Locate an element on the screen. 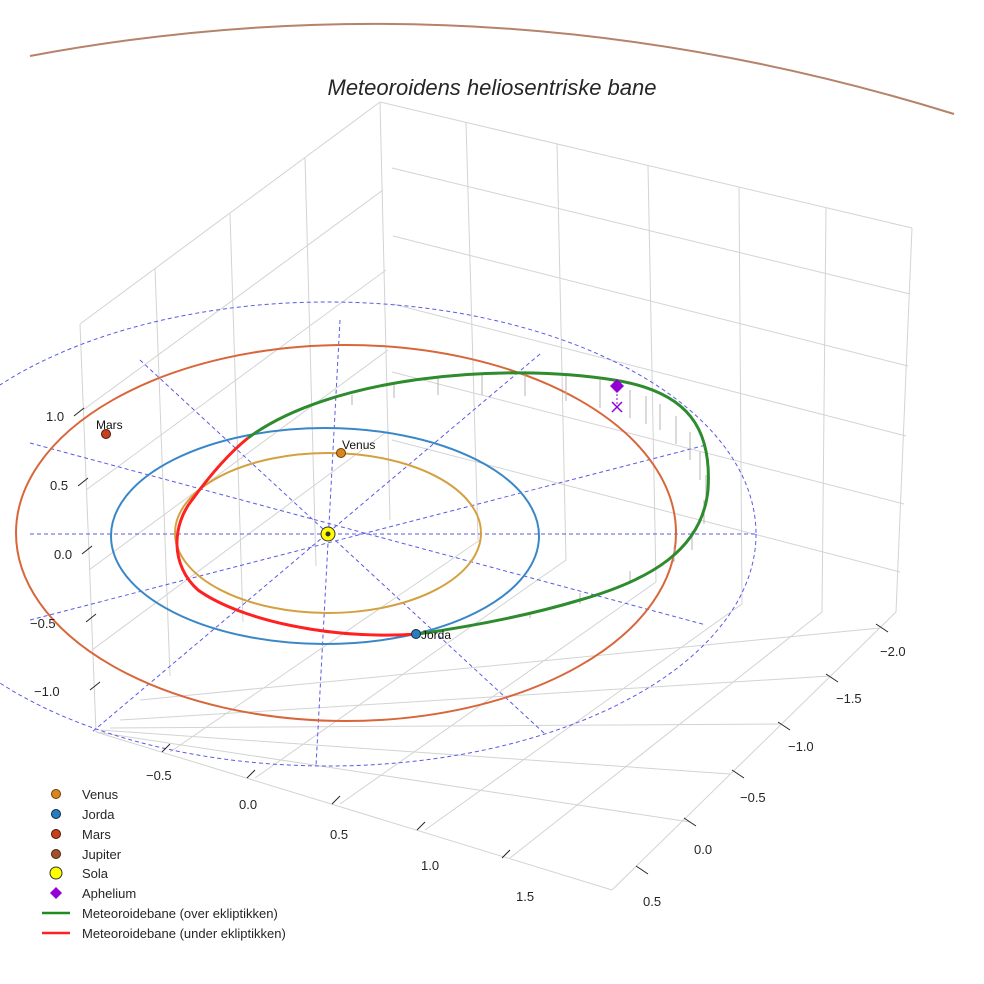 This screenshot has width=984, height=984. x-tick-label: −2.0 is located at coordinates (893, 651).